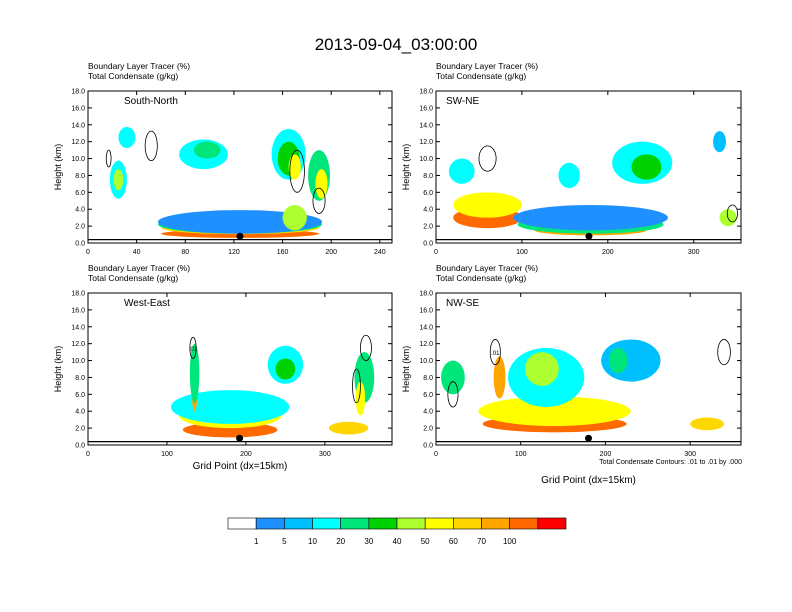  Describe the element at coordinates (80, 210) in the screenshot. I see `y-tick-label: 4.0` at that location.